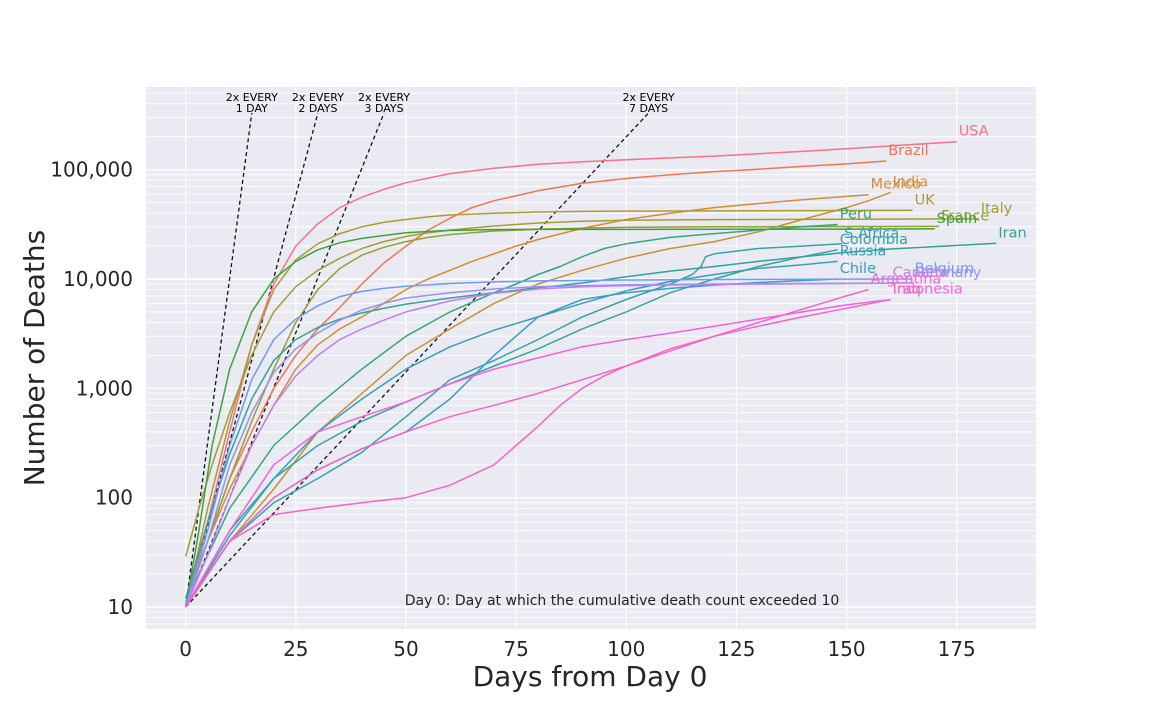 The image size is (1152, 720). I want to click on x-tick-label: 25, so click(295, 649).